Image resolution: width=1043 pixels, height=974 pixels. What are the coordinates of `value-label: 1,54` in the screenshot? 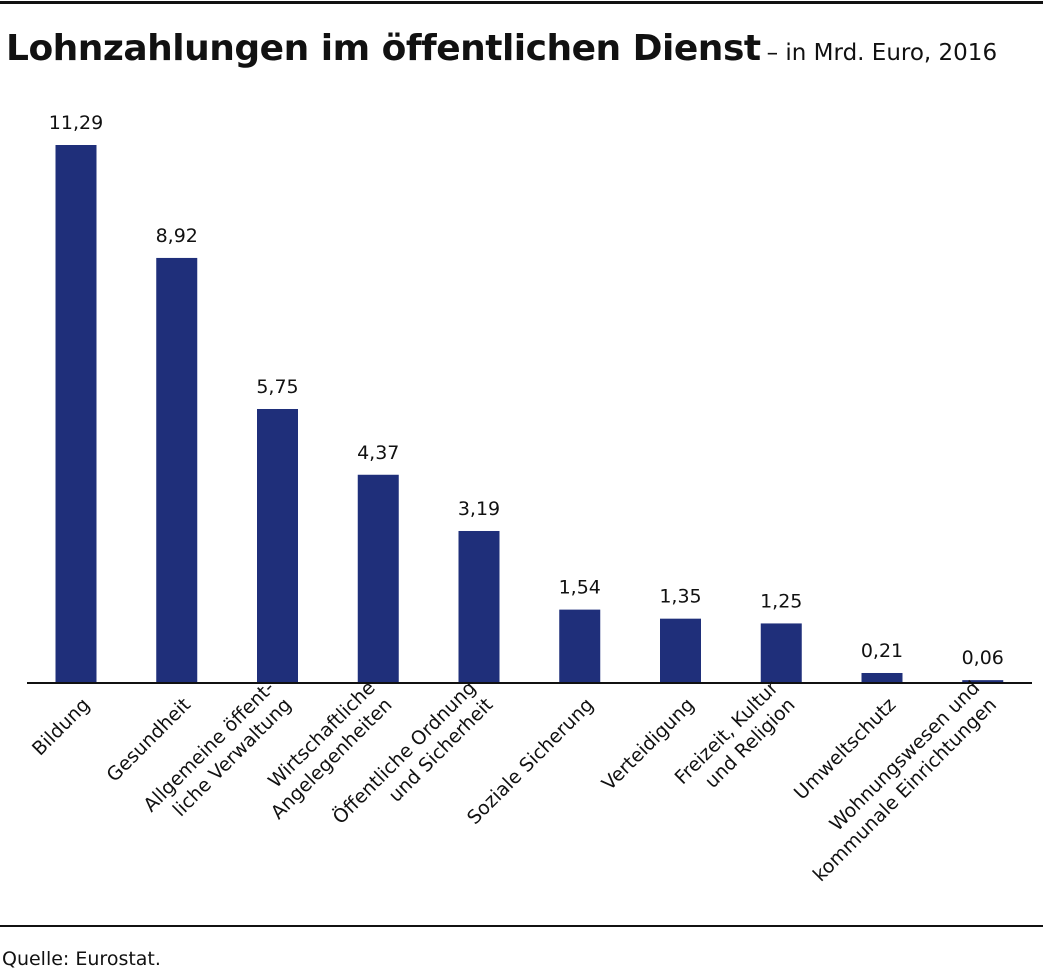 It's located at (580, 588).